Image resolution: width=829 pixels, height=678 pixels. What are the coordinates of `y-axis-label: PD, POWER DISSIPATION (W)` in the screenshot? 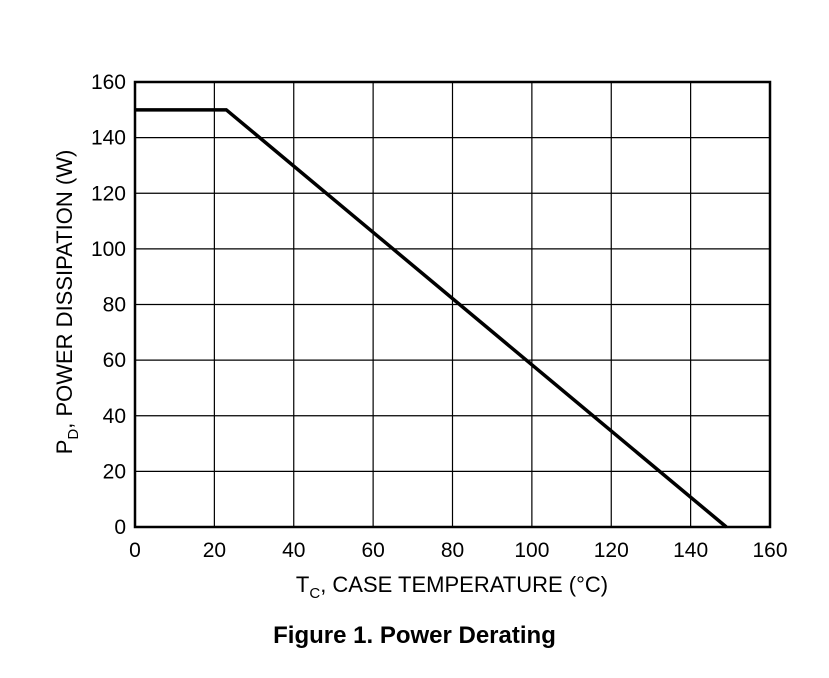 It's located at (67, 302).